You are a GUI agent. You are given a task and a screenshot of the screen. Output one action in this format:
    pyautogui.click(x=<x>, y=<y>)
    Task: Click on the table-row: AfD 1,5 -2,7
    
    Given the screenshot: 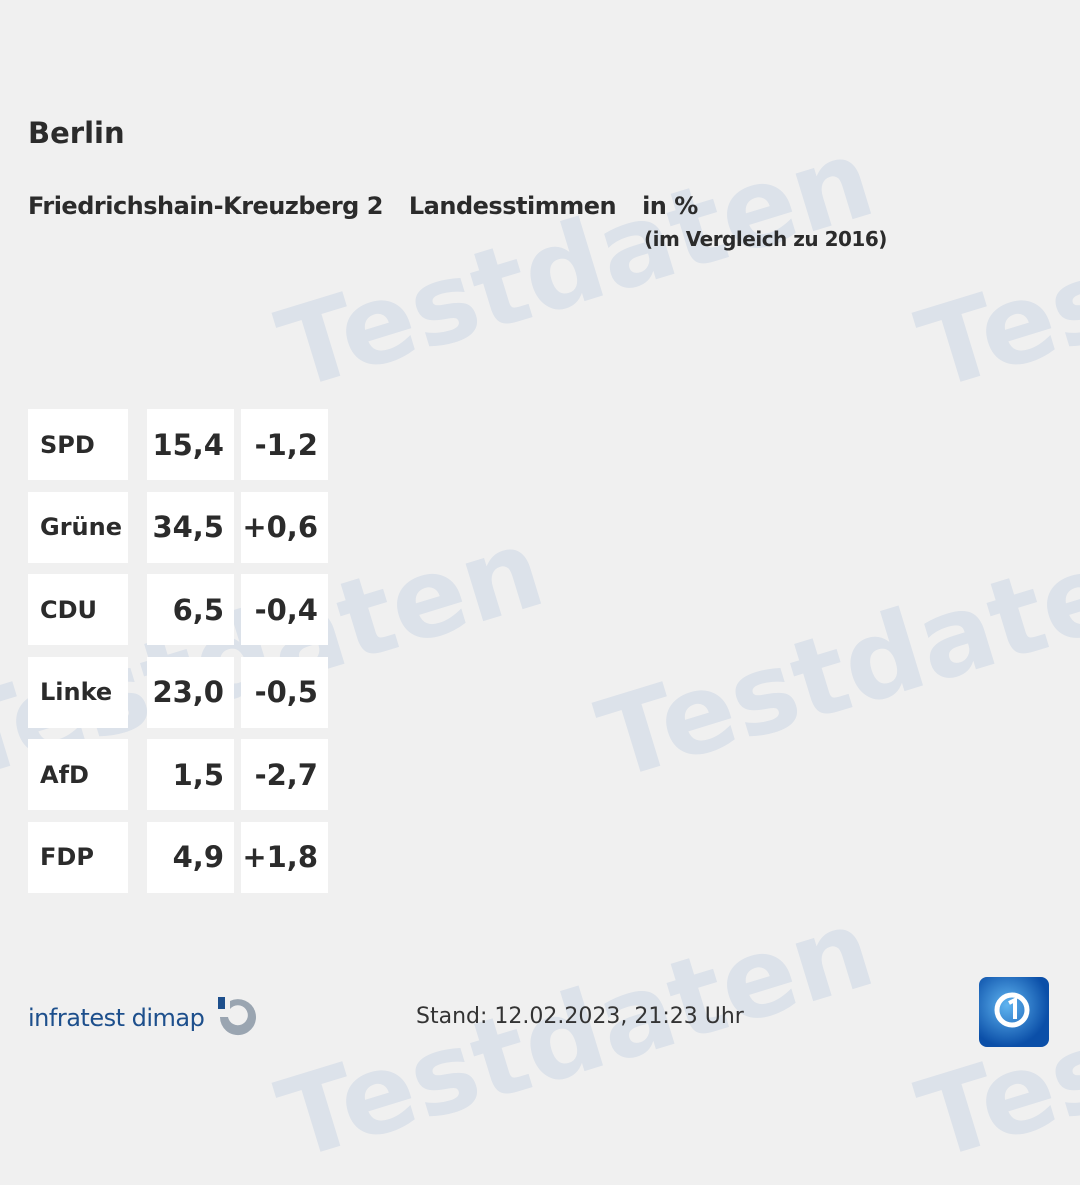 What is the action you would take?
    pyautogui.click(x=178, y=774)
    